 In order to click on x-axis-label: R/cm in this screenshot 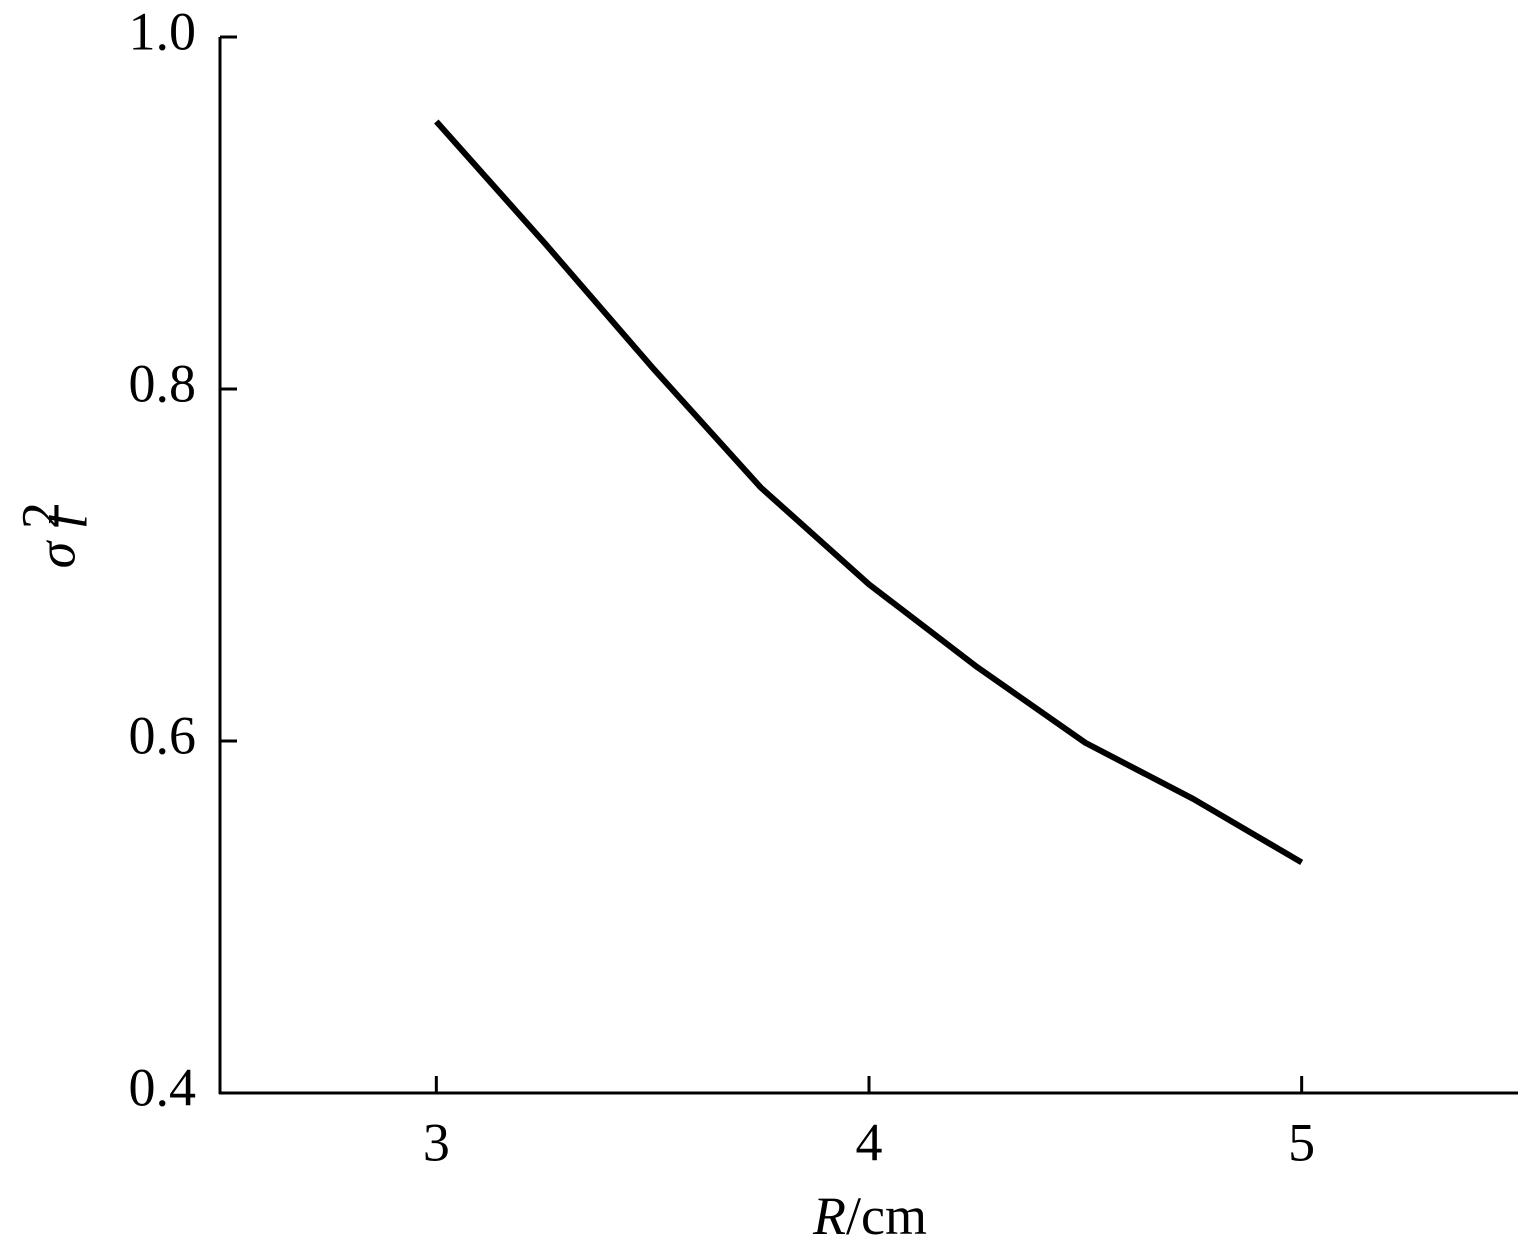, I will do `click(869, 1216)`.